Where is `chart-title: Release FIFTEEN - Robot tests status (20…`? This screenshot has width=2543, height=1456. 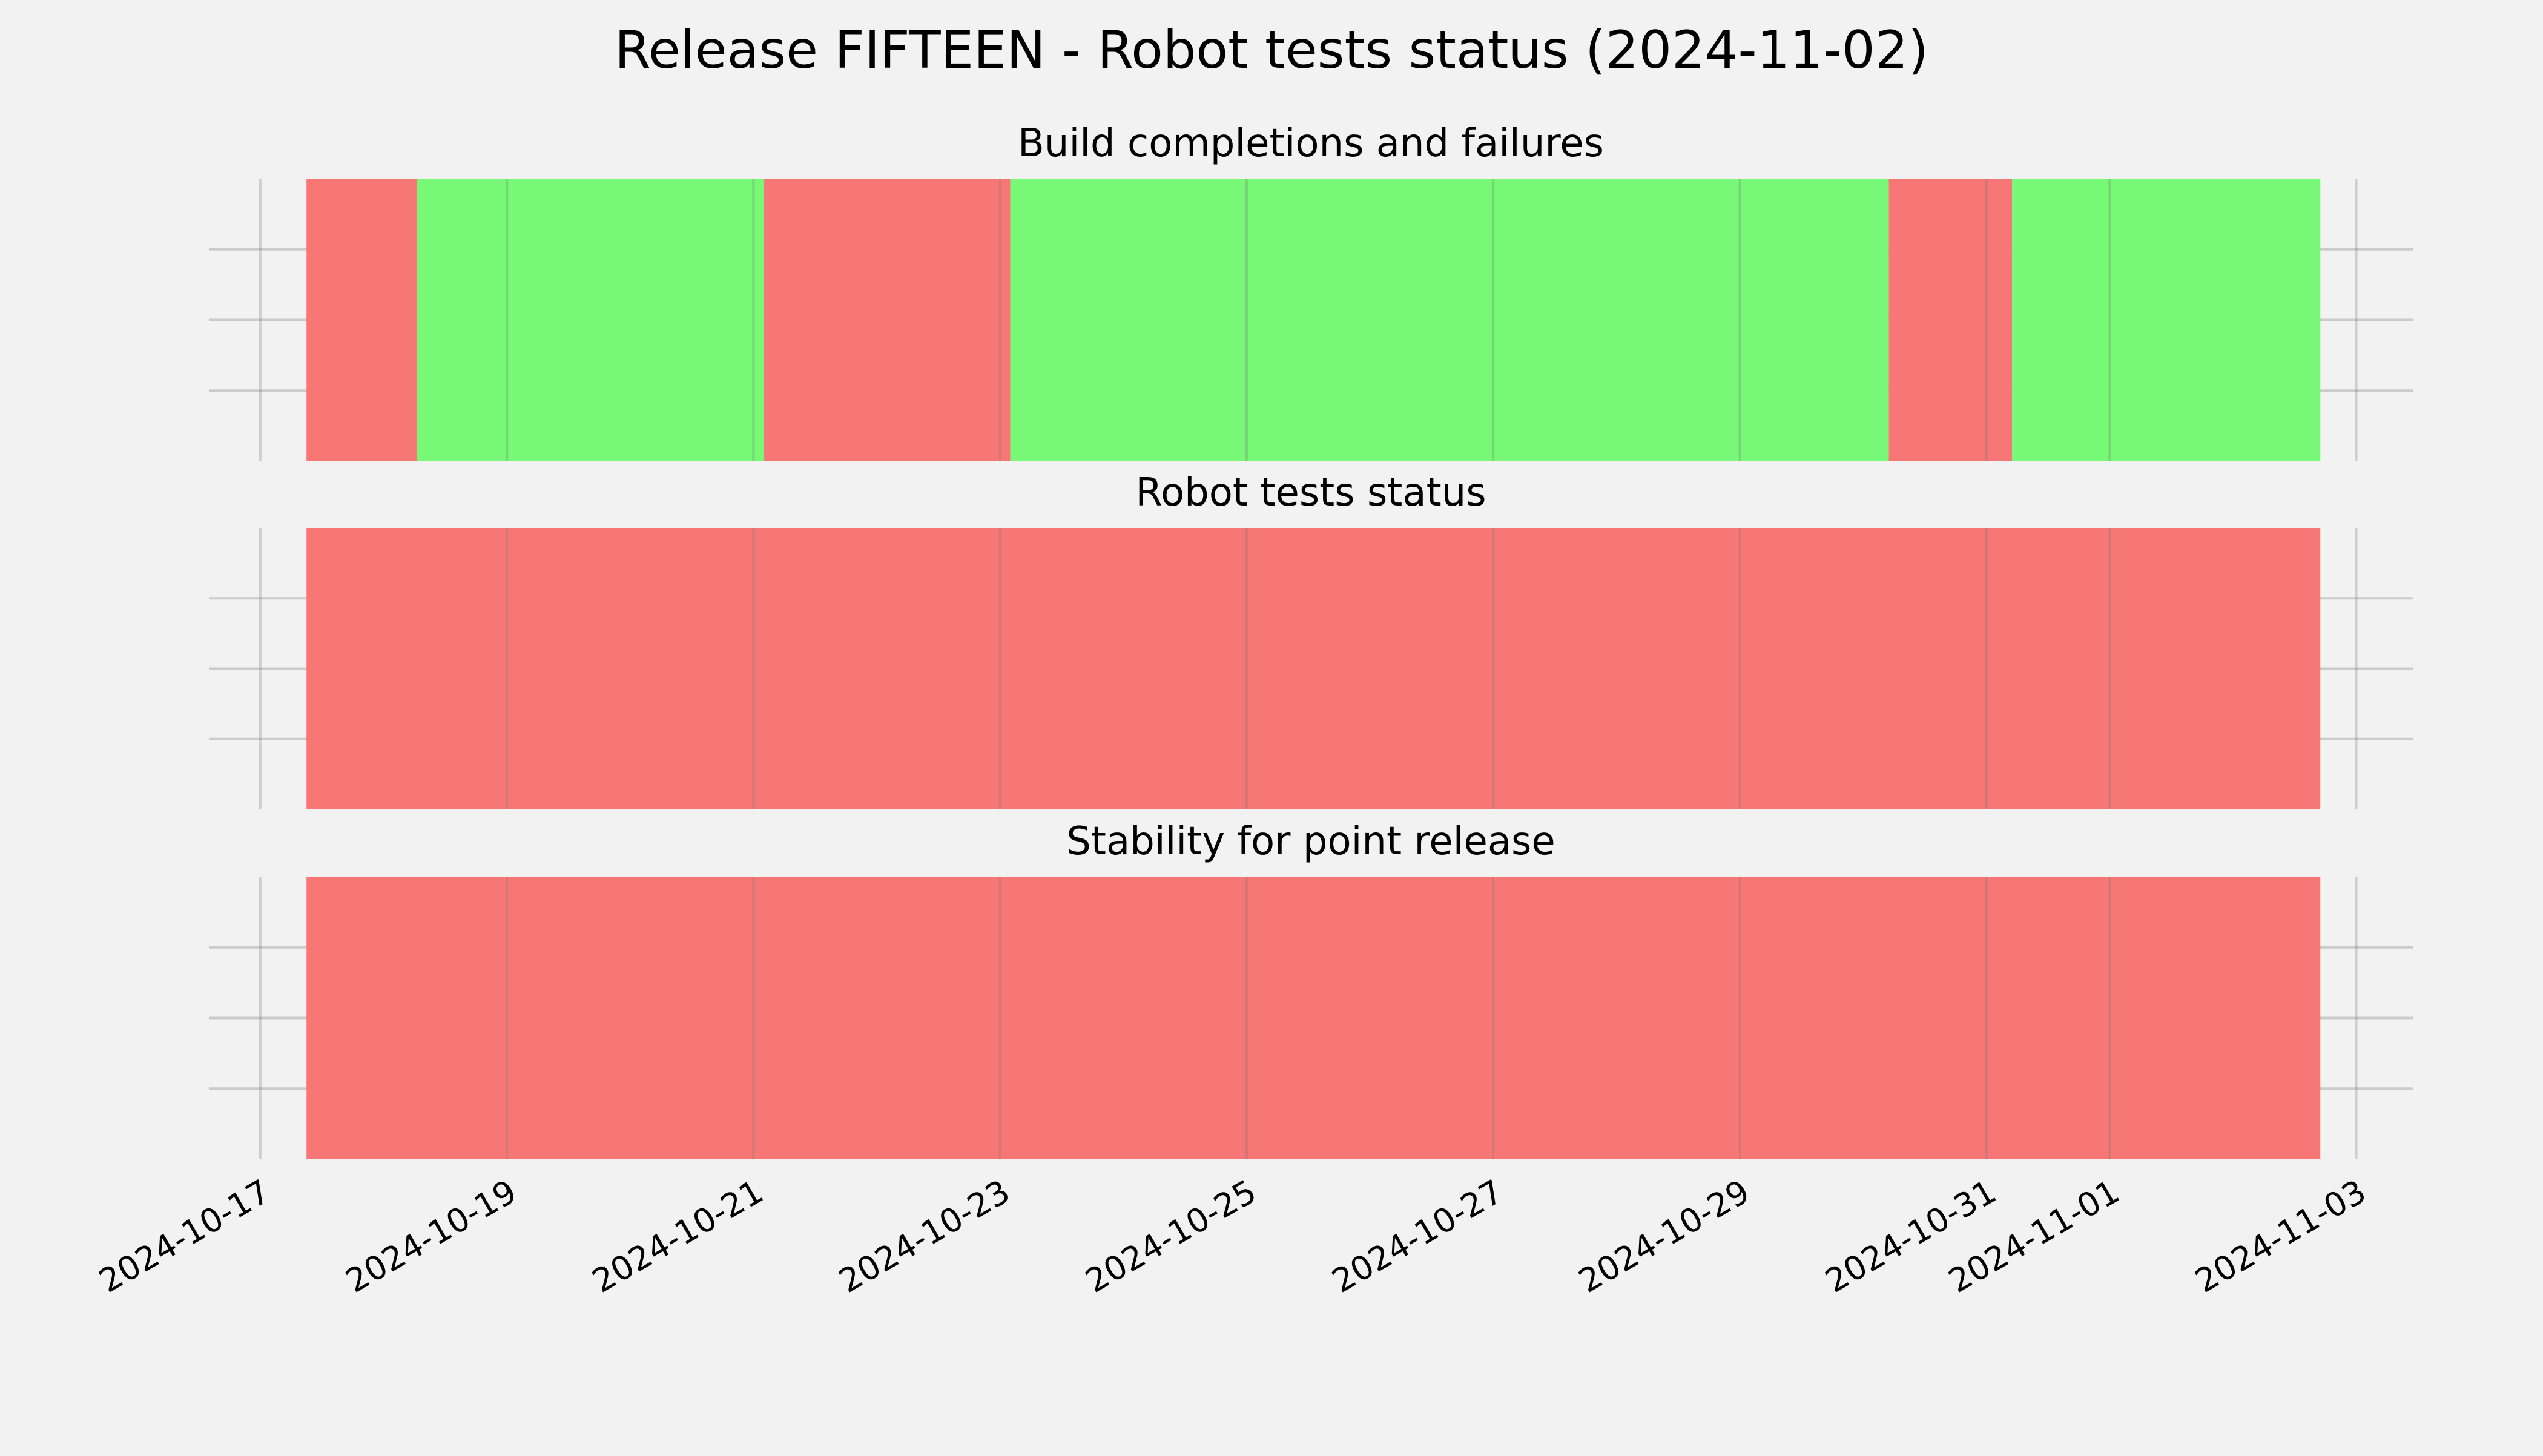
chart-title: Release FIFTEEN - Robot tests status (20… is located at coordinates (1271, 50).